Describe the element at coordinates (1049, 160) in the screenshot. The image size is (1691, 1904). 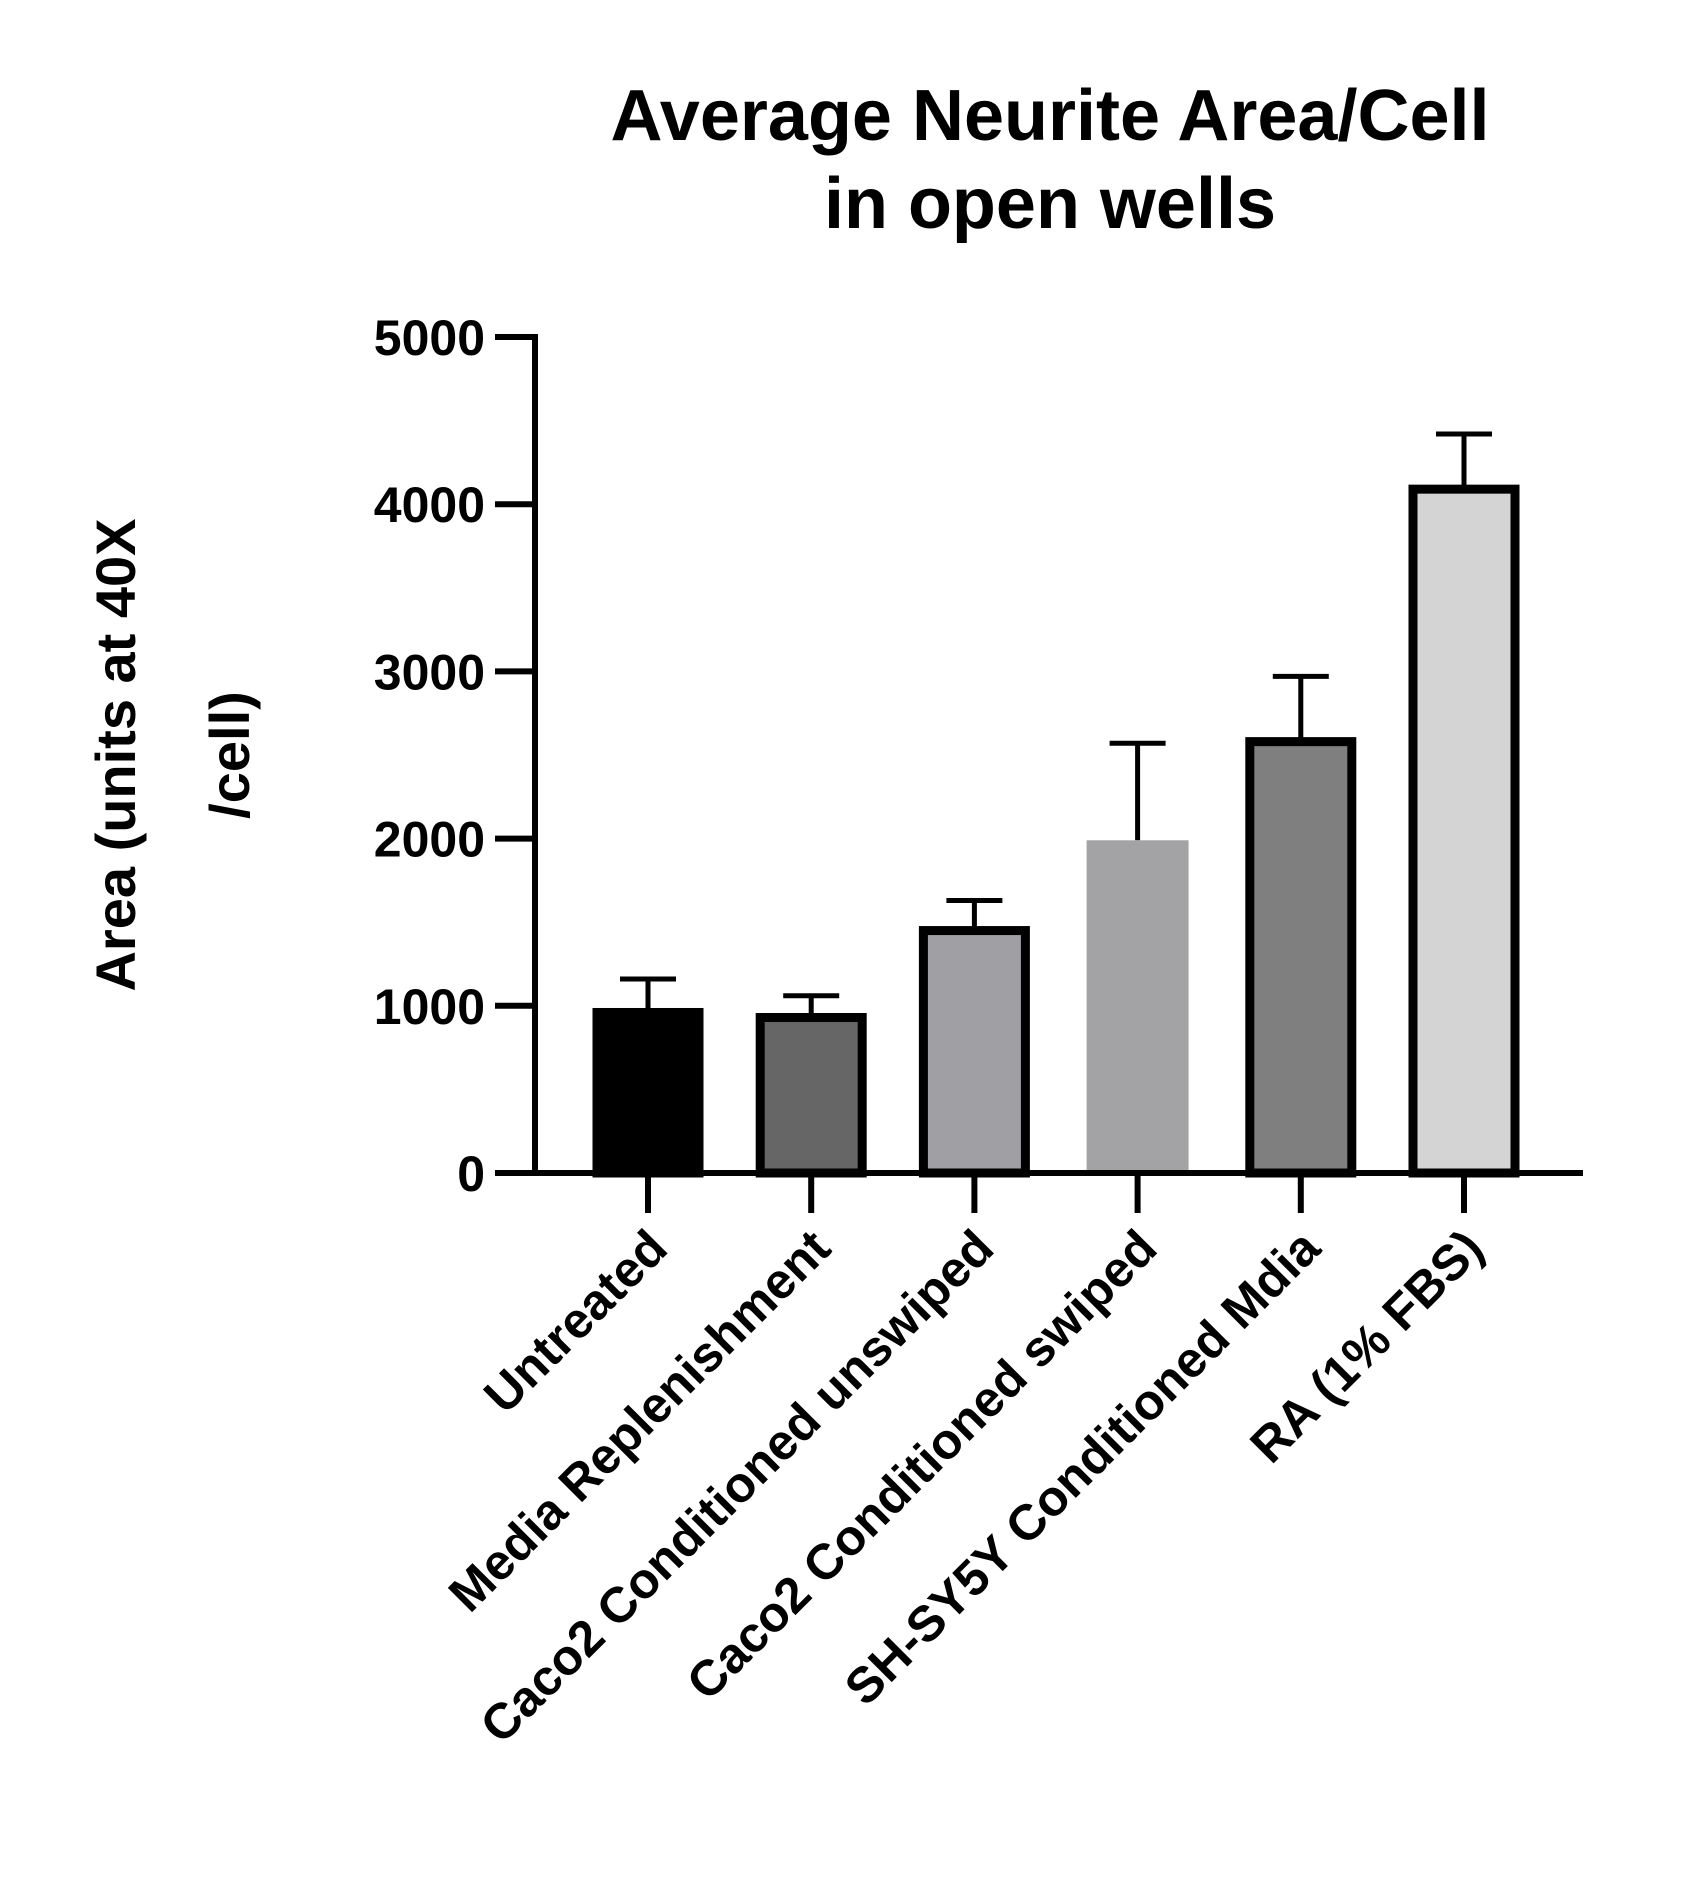
I see `chart-title: Average Neurite Area/Cell in open wells` at that location.